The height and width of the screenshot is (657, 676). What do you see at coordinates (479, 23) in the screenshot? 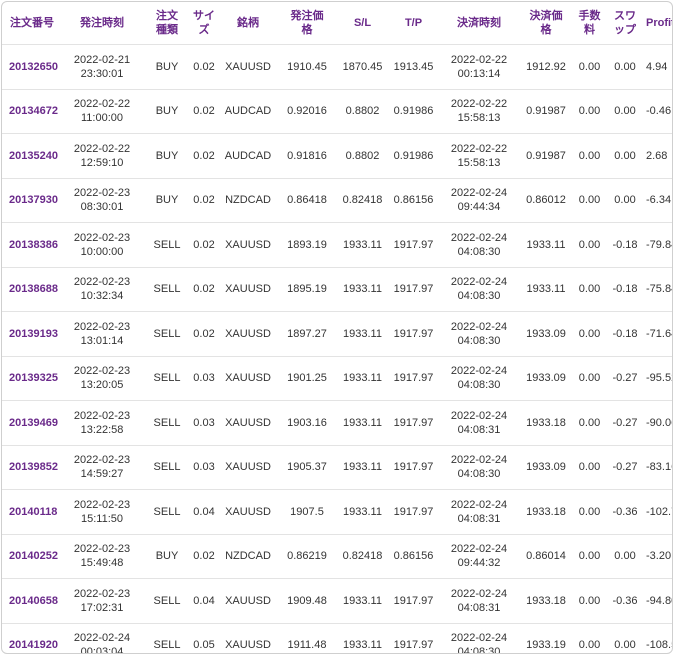
I see `header-close-time: 決済時刻` at bounding box center [479, 23].